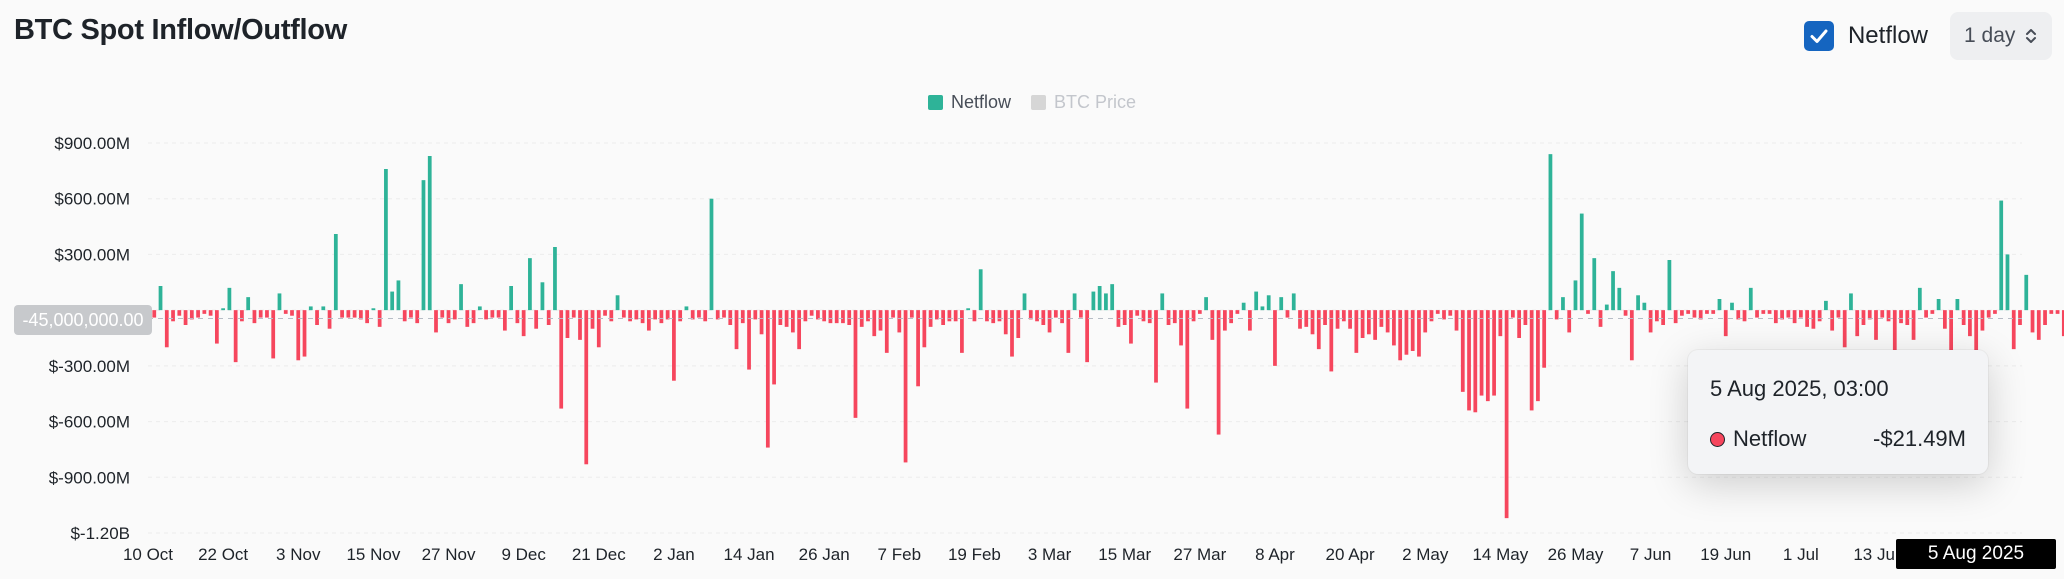 The image size is (2064, 579). Describe the element at coordinates (1083, 102) in the screenshot. I see `legend-item-btc-price: BTC Price` at that location.